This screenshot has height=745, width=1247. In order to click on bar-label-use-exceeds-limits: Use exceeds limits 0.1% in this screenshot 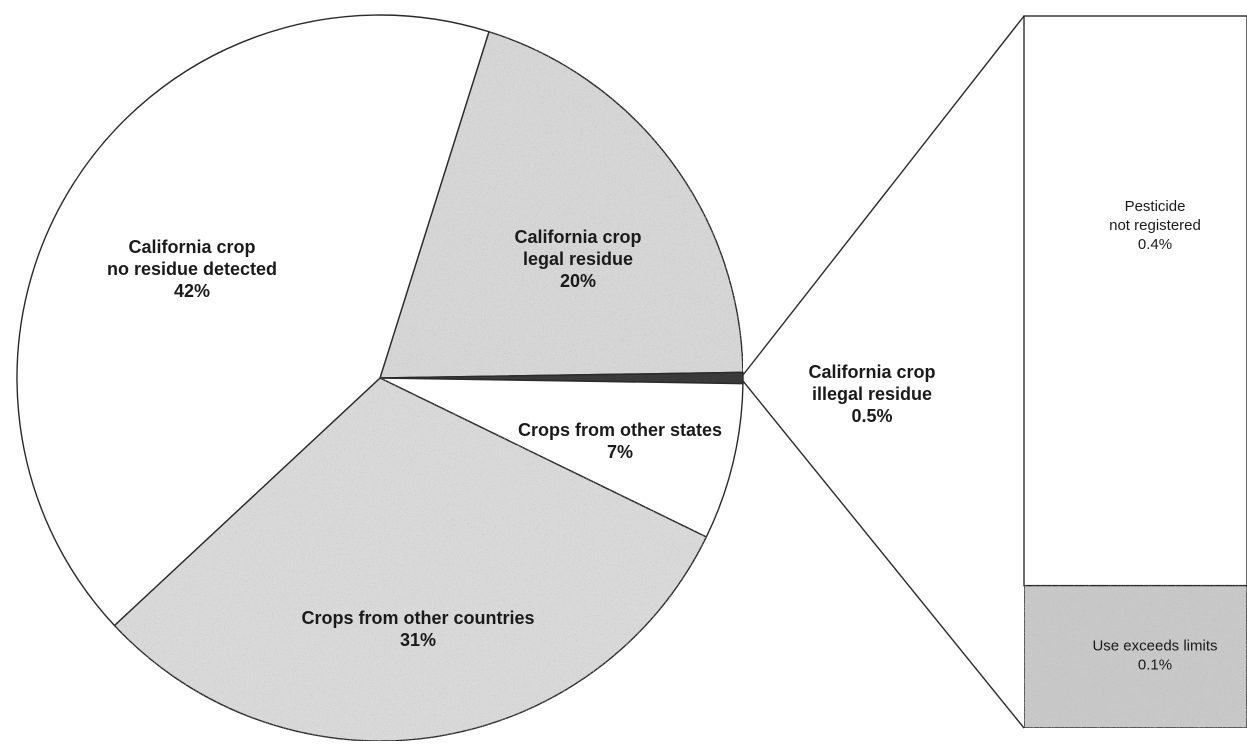, I will do `click(1154, 656)`.